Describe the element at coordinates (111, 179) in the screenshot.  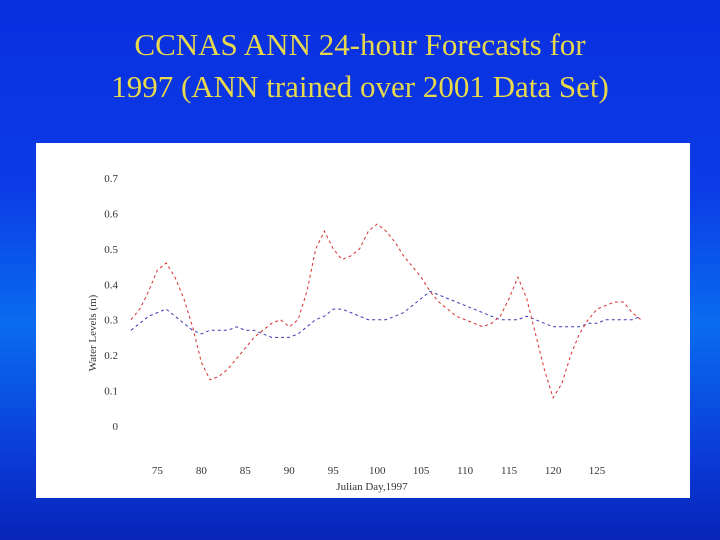
I see `y-tick-label: 0.7` at that location.